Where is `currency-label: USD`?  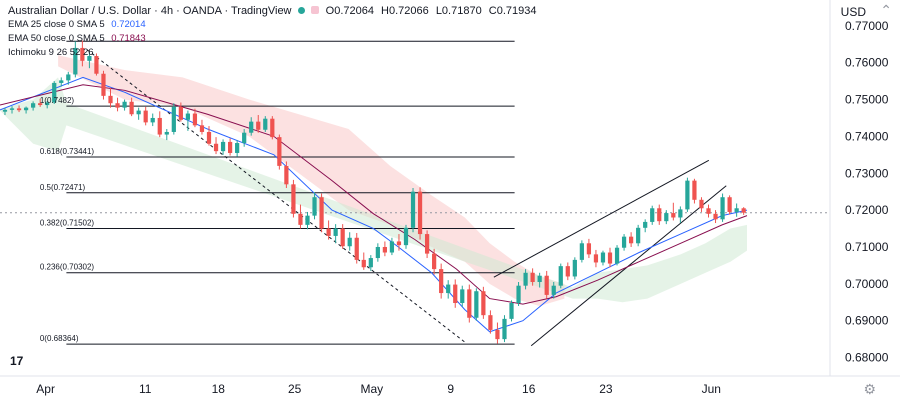
currency-label: USD is located at coordinates (853, 12).